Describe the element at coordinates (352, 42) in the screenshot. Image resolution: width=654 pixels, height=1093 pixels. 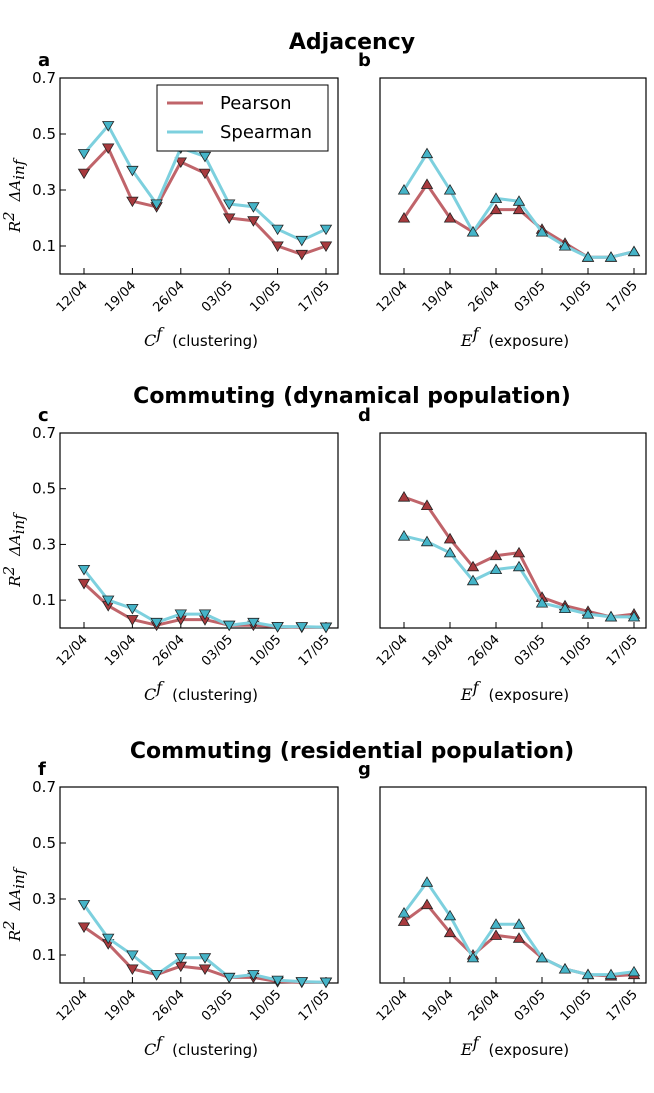
I see `section-title-adjacency: Adjacency` at that location.